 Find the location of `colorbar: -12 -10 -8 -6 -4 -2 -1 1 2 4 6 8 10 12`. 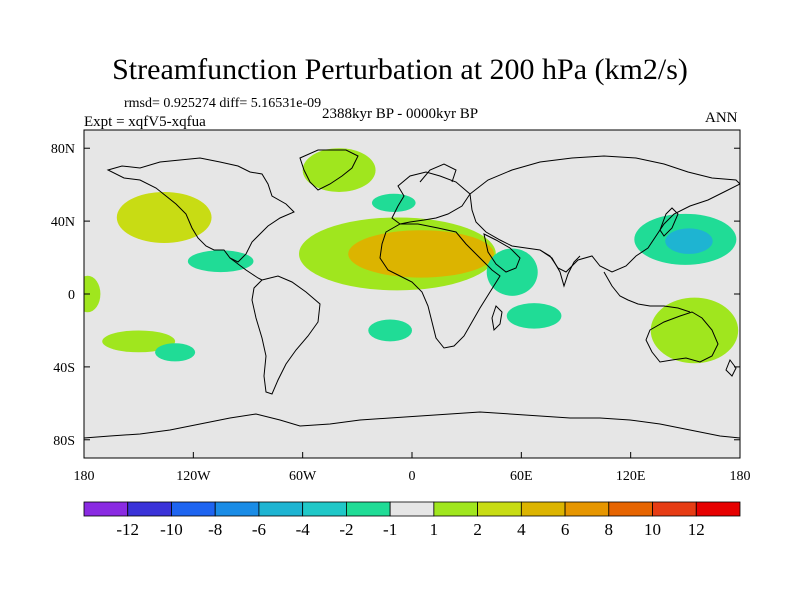

colorbar: -12 -10 -8 -6 -4 -2 -1 1 2 4 6 8 10 12 is located at coordinates (412, 520).